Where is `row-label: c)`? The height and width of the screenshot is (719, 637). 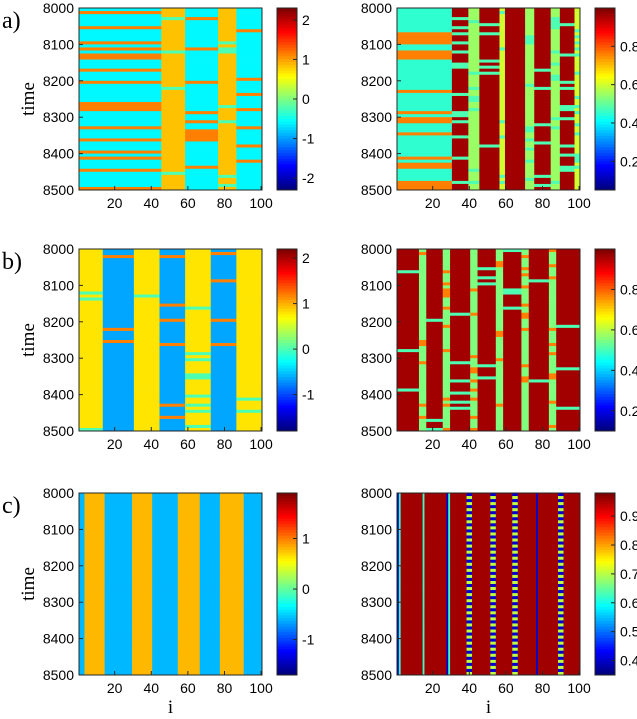 row-label: c) is located at coordinates (11, 506).